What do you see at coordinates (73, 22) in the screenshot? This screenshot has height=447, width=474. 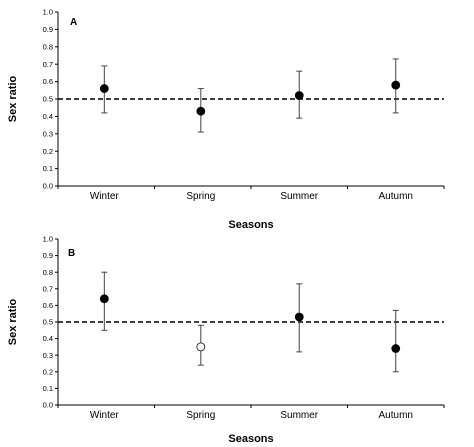 I see `panel-letter: A` at bounding box center [73, 22].